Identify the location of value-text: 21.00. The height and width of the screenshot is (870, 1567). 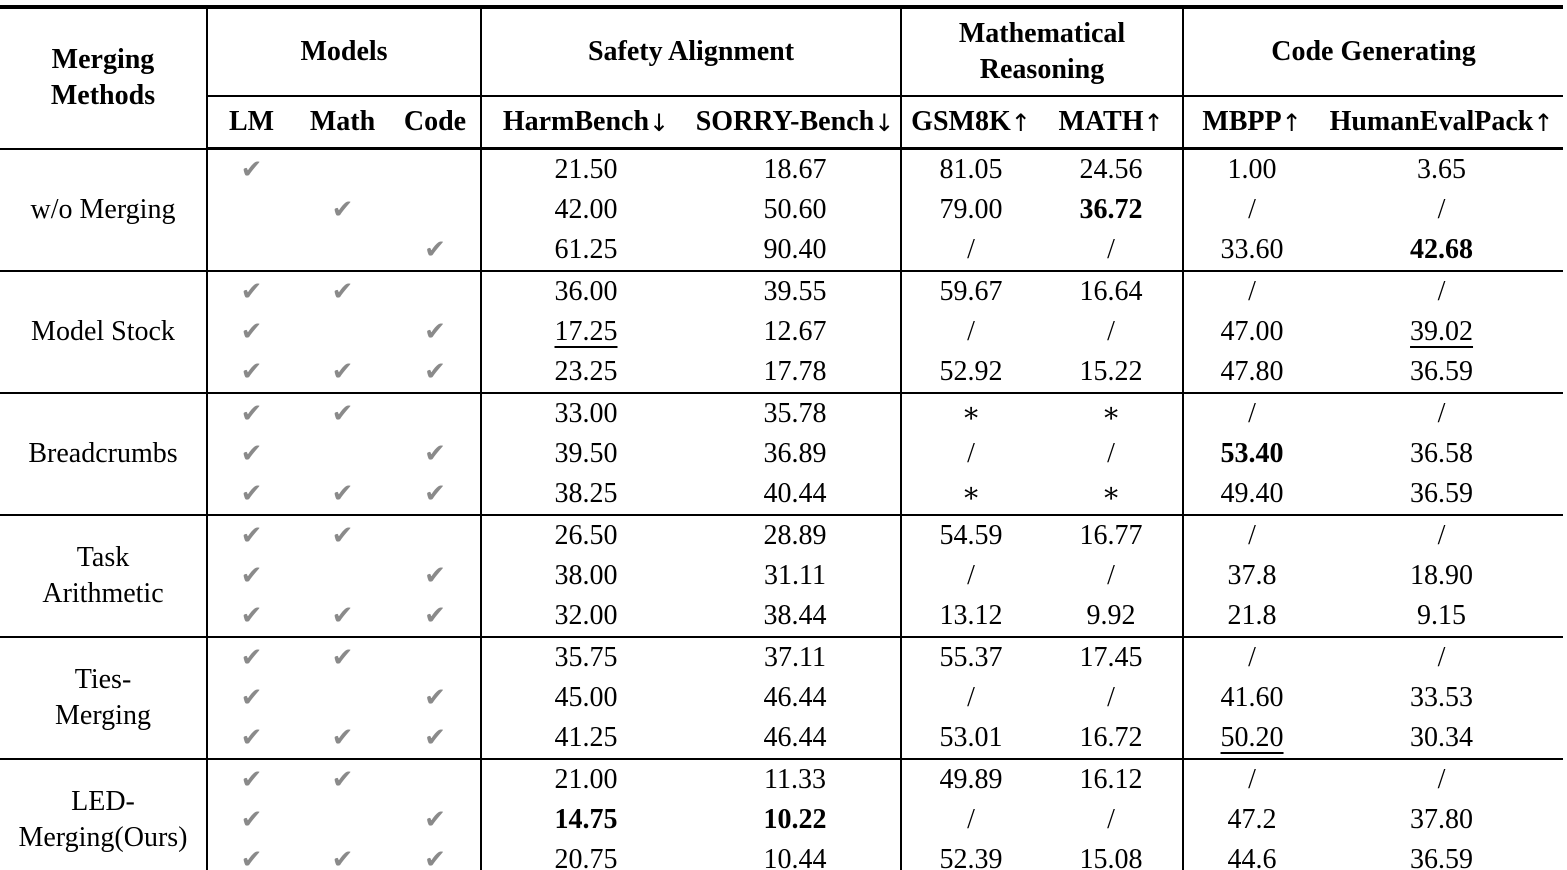
(586, 779).